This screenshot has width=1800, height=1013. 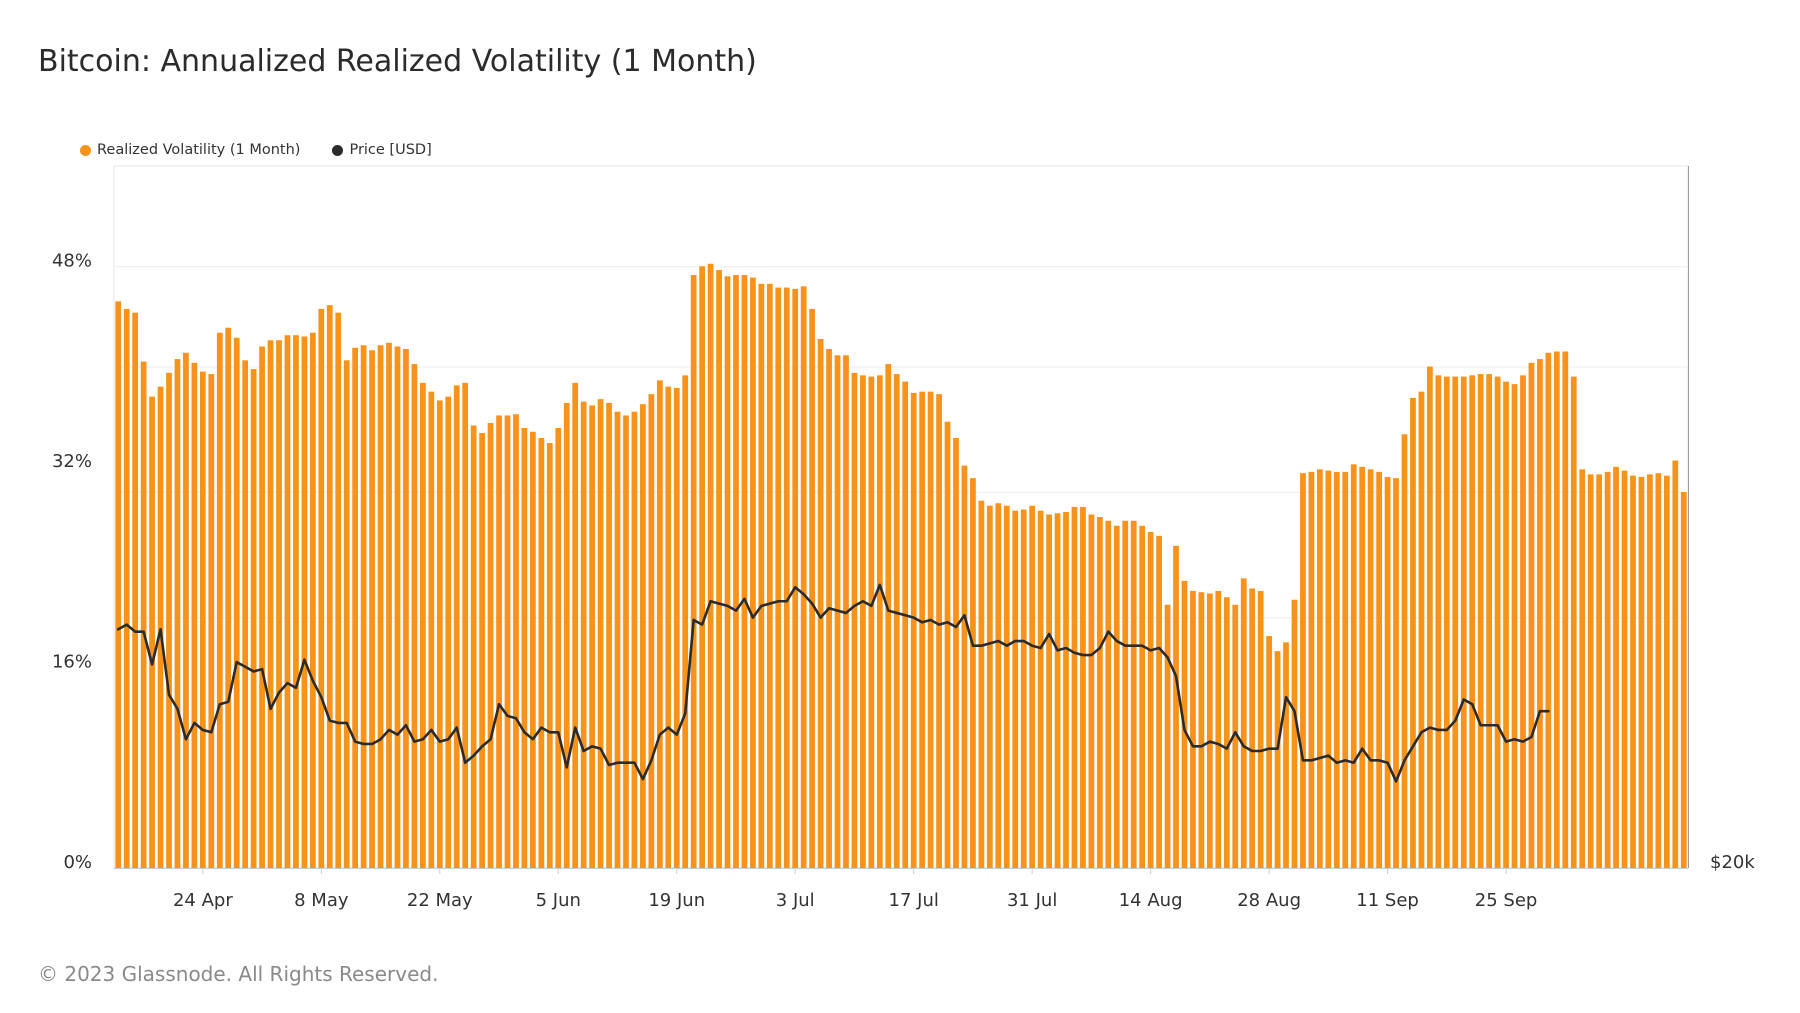 What do you see at coordinates (238, 974) in the screenshot?
I see `copyright: © 2023 Glassnode. All Rights Reserved.` at bounding box center [238, 974].